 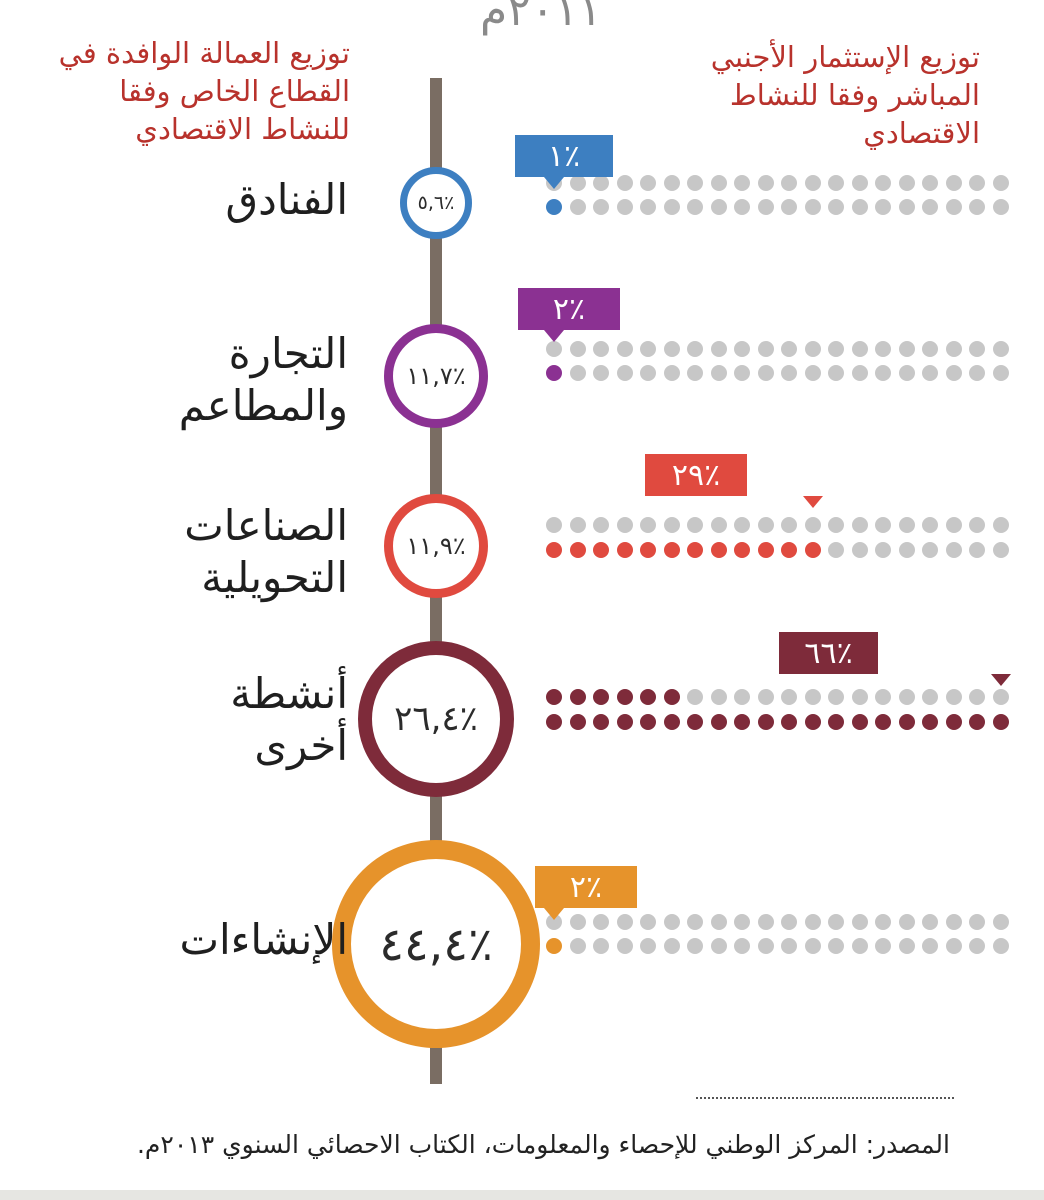 I want to click on ring-label-hotels: ٪٥,٦, so click(x=436, y=203).